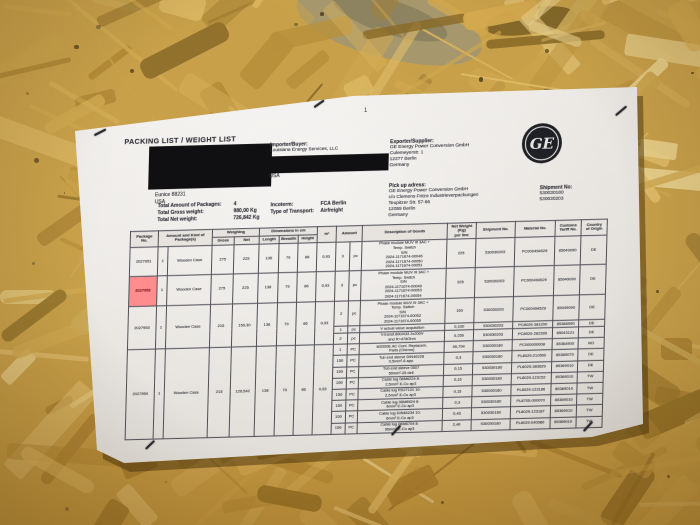 Image resolution: width=700 pixels, height=525 pixels. I want to click on redacted-consignee-address, so click(210, 166).